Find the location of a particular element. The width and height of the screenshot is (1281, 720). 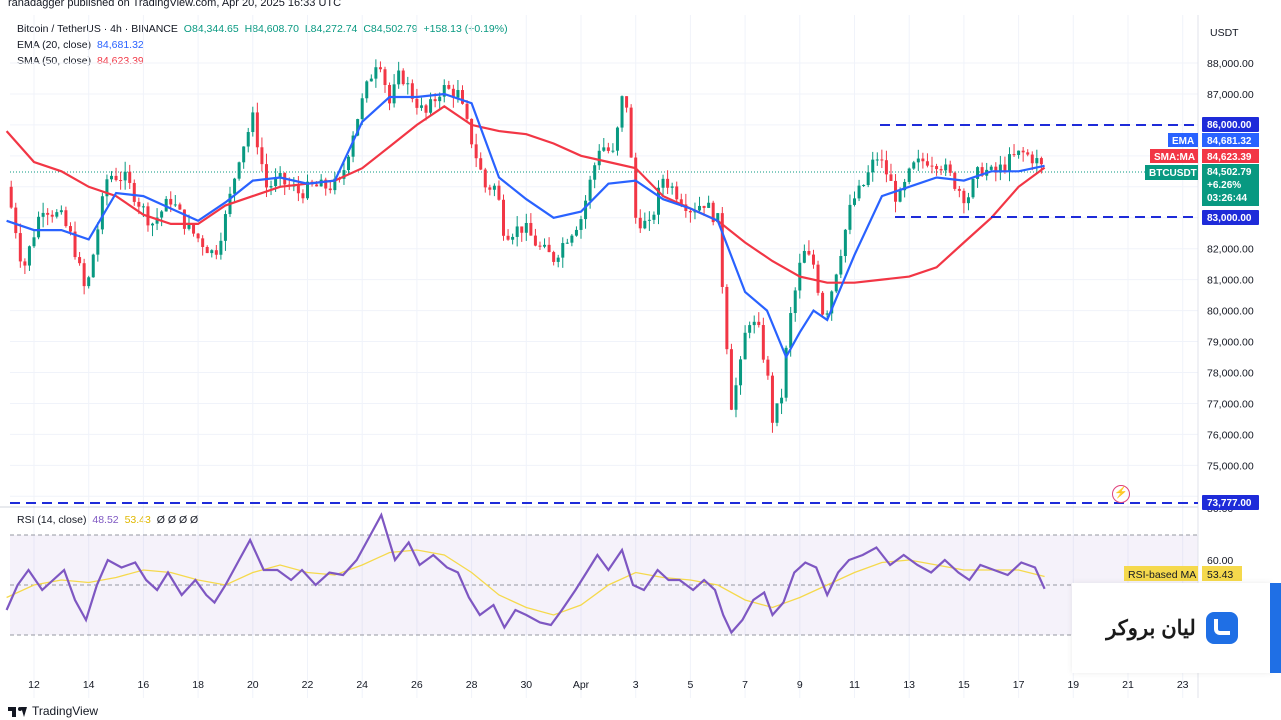

time-tick-label: 11 is located at coordinates (854, 685).